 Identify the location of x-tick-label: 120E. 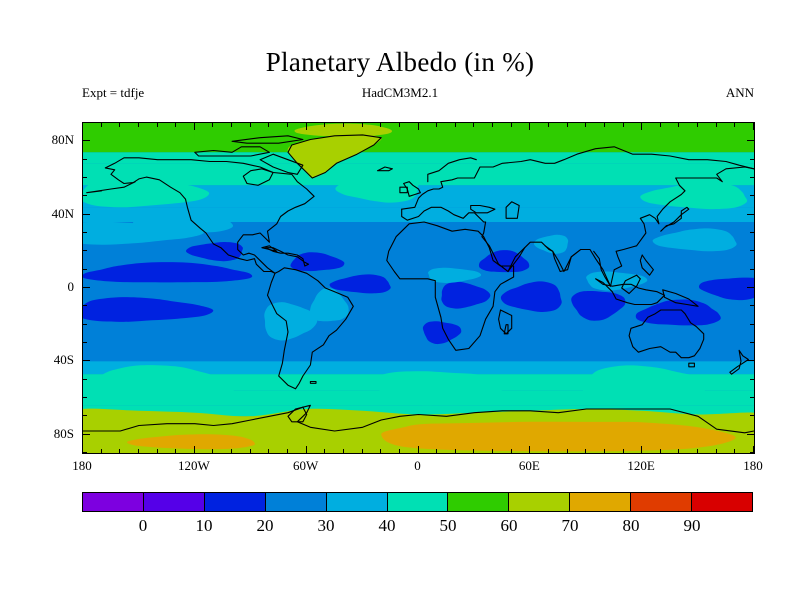
(641, 465).